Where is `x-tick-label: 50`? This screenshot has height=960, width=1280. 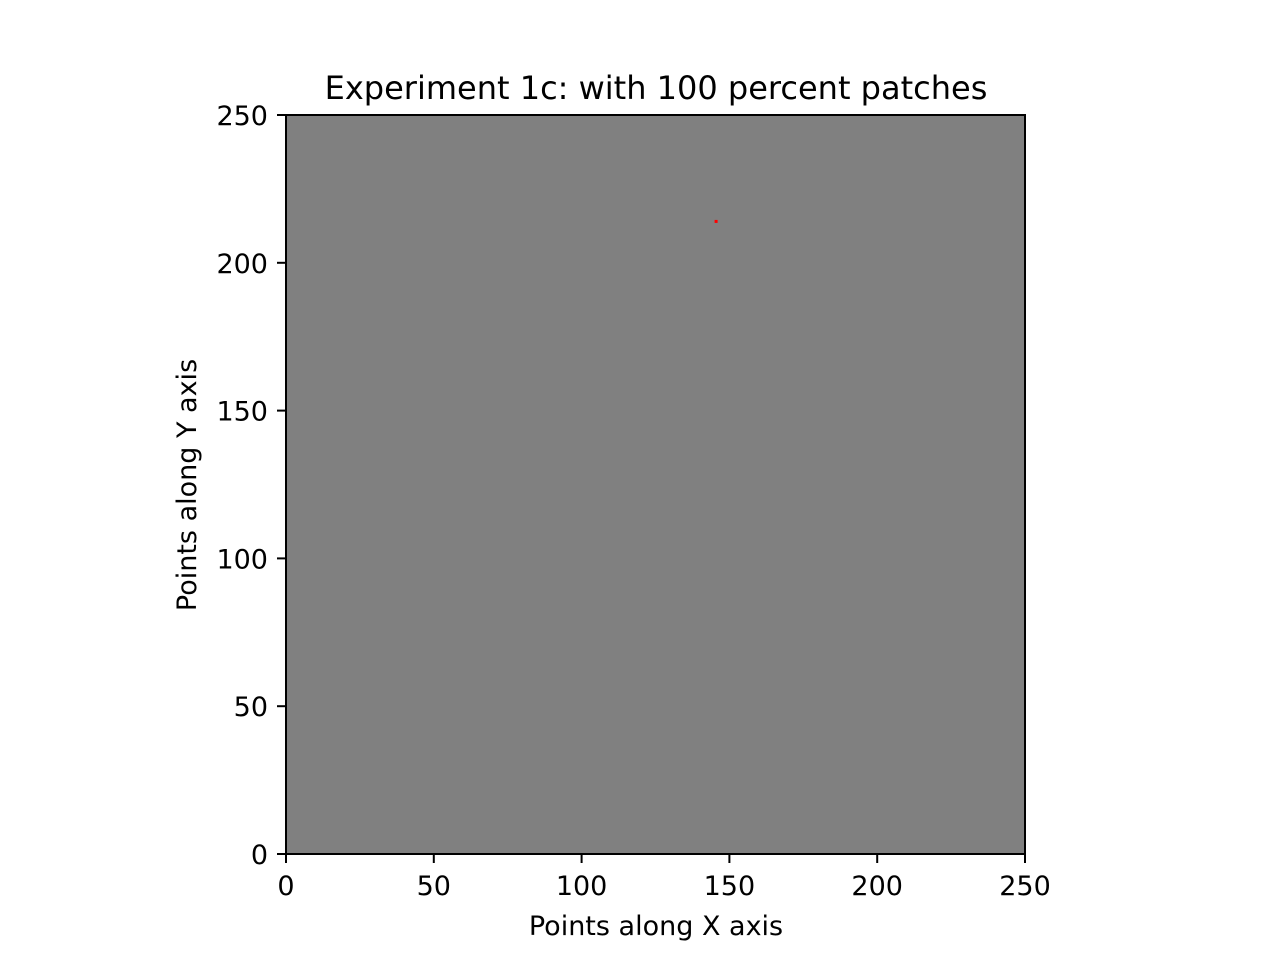 x-tick-label: 50 is located at coordinates (434, 886).